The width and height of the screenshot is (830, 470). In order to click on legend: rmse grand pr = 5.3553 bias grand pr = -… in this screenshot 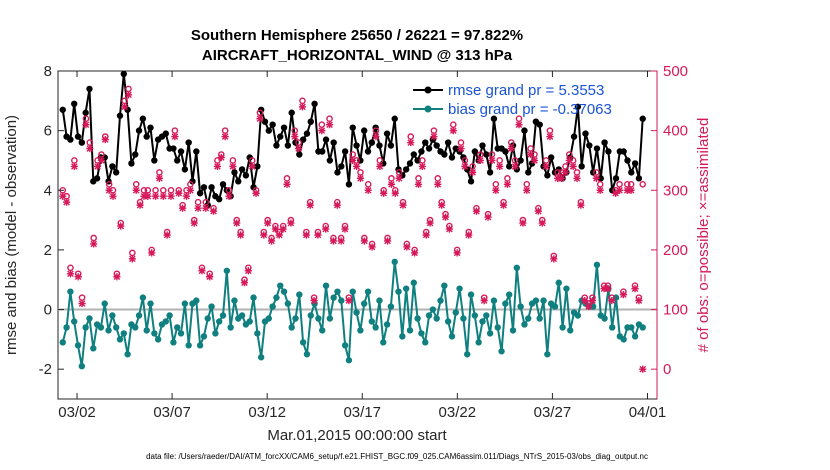, I will do `click(512, 100)`.